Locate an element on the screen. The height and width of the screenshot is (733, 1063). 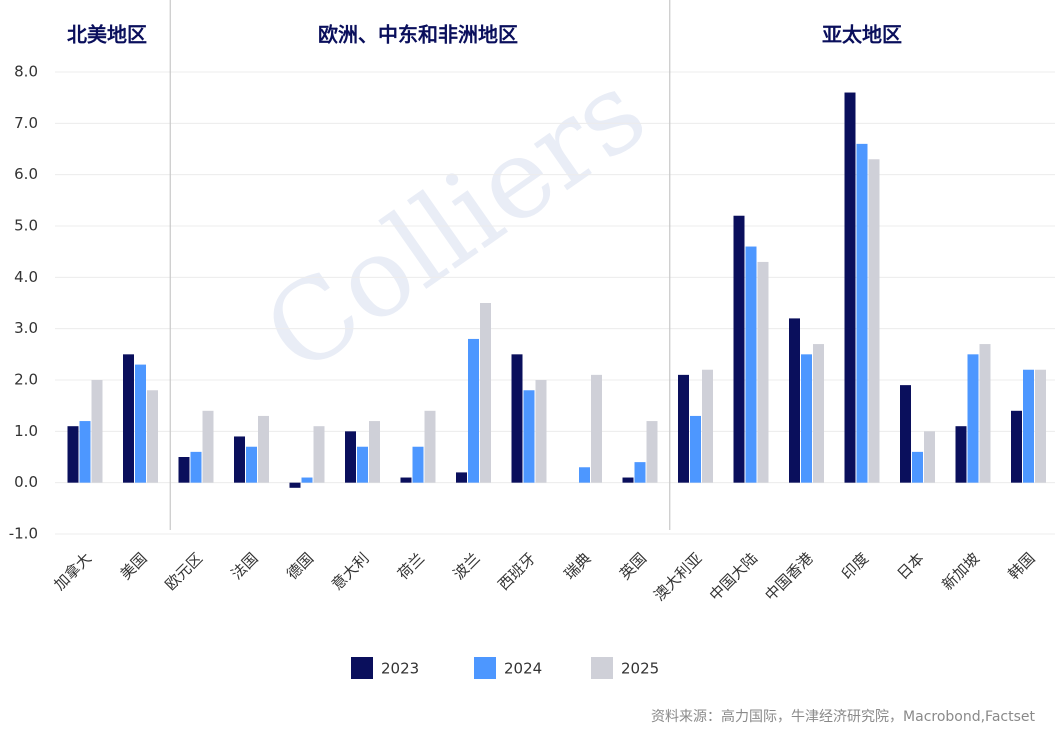
y-tick-label: -1.0 is located at coordinates (23, 534).